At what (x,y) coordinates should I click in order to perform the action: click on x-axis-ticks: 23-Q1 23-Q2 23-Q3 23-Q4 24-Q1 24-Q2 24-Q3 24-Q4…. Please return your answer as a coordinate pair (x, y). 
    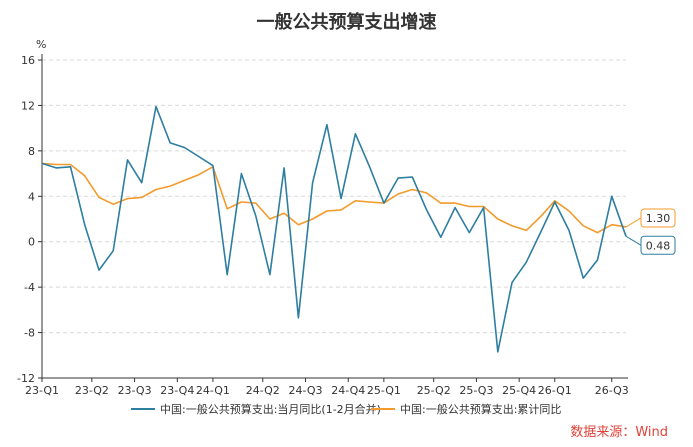
    Looking at the image, I should click on (327, 387).